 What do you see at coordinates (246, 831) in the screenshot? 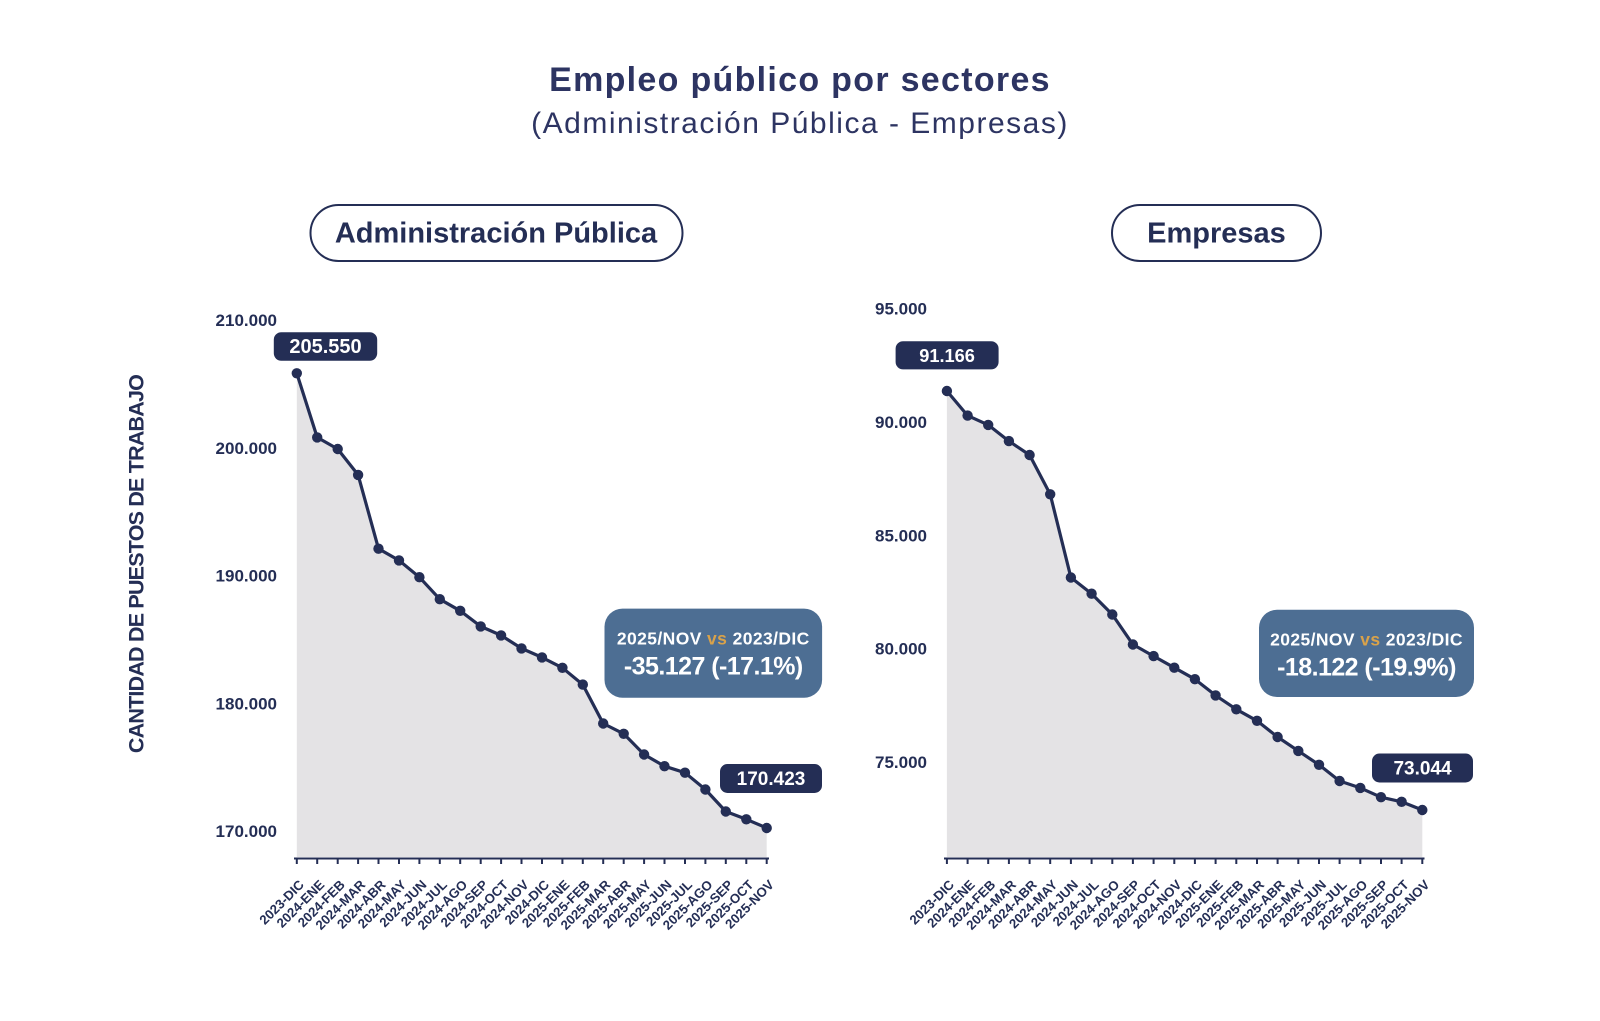
I see `svg-text: 170.000` at bounding box center [246, 831].